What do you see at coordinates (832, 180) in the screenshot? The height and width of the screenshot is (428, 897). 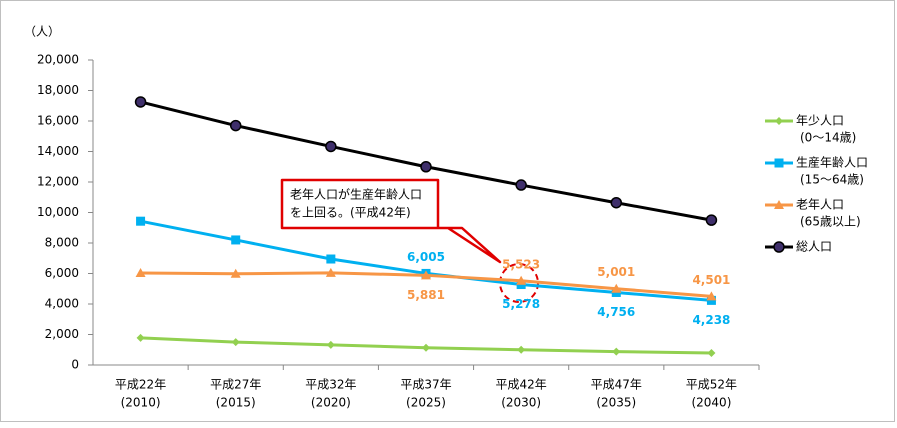 I see `legend-sublabel: (15～64歳)` at bounding box center [832, 180].